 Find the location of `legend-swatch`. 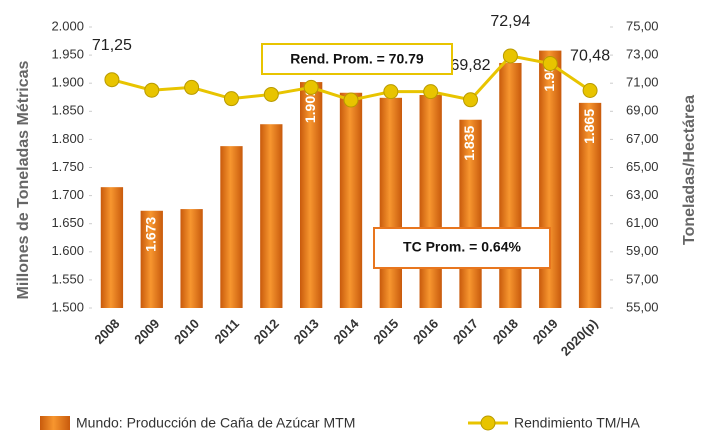

legend-swatch is located at coordinates (55, 423).